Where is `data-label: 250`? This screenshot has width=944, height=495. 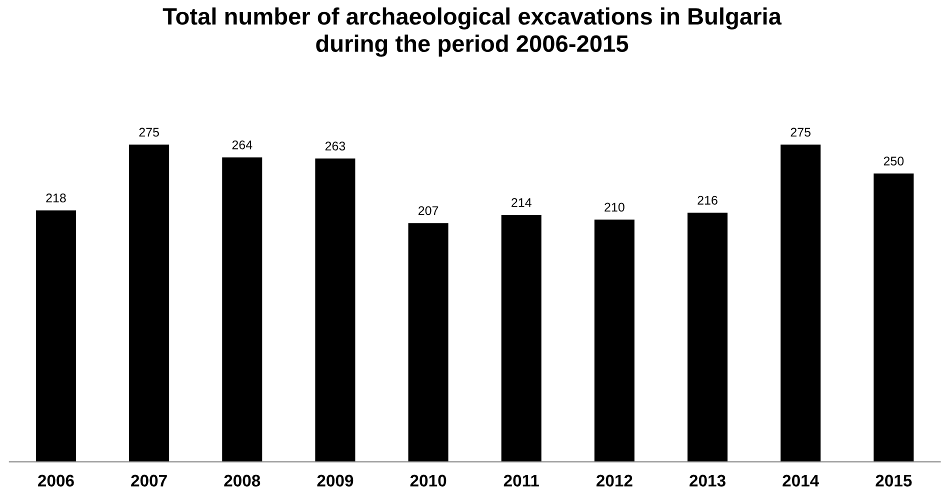 data-label: 250 is located at coordinates (894, 161).